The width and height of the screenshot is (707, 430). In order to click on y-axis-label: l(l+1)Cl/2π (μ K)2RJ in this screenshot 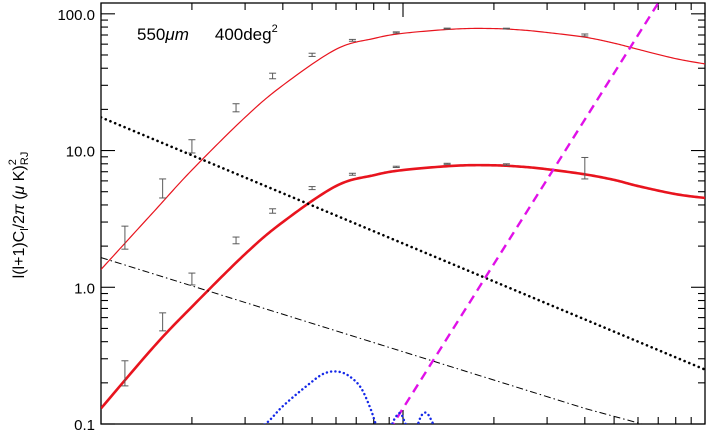, I will do `click(19, 215)`.